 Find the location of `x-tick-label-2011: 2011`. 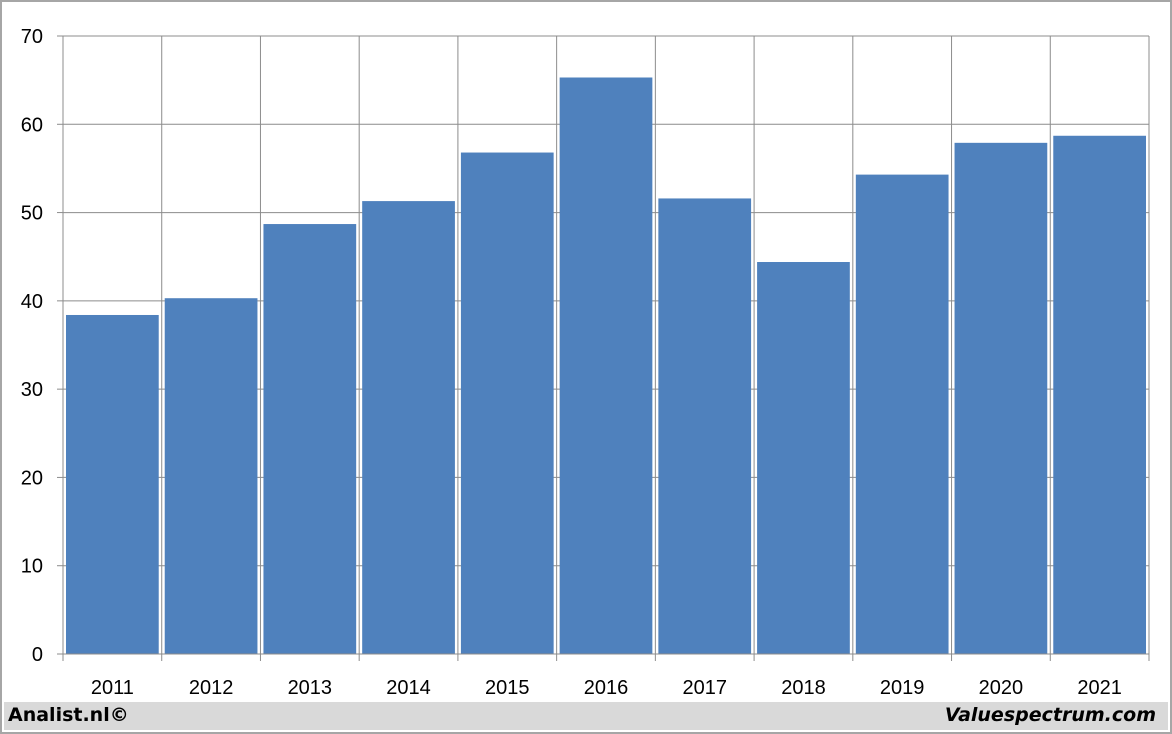

x-tick-label-2011: 2011 is located at coordinates (112, 688).